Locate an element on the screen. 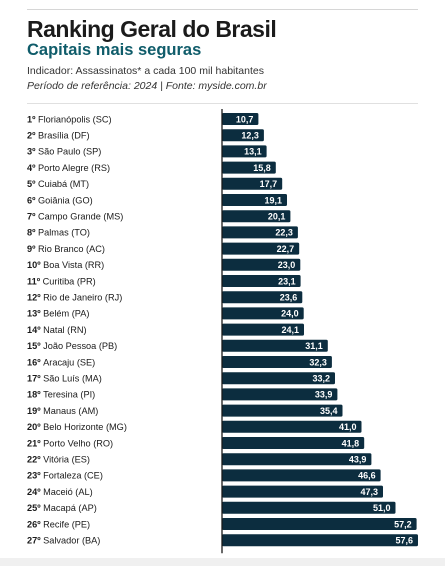 This screenshot has width=445, height=566. category-label-5: 5º Cuiabá (MT) is located at coordinates (58, 184).